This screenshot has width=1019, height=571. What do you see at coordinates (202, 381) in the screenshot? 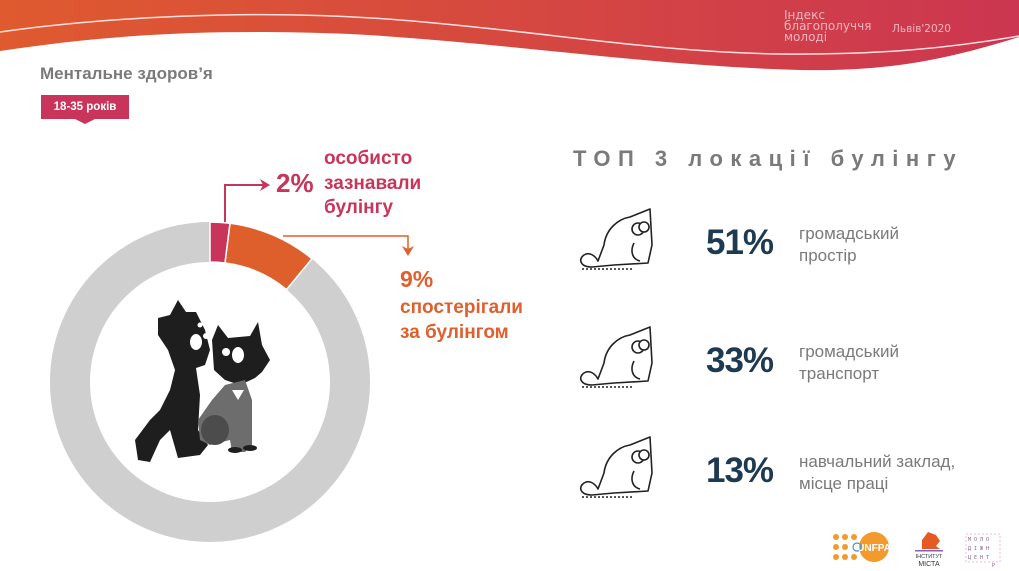
I see `two-black-cats-illustration` at bounding box center [202, 381].